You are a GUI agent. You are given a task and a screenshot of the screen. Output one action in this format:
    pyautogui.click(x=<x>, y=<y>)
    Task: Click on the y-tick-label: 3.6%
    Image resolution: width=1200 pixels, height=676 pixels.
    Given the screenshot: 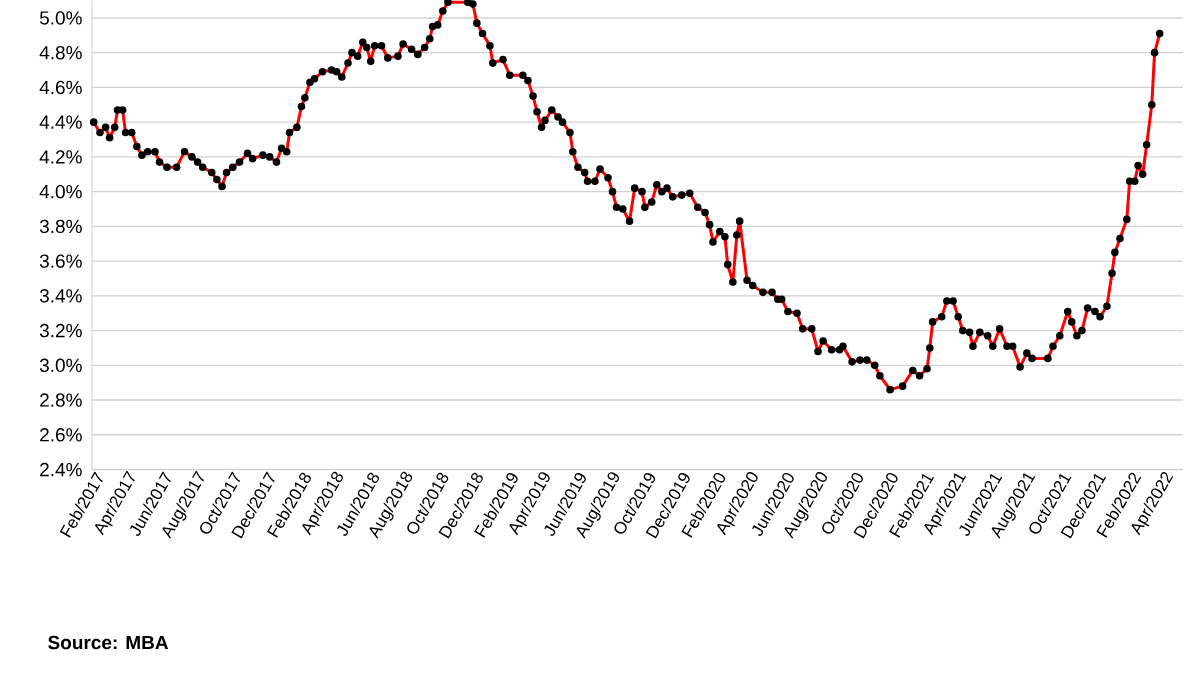 What is the action you would take?
    pyautogui.click(x=60, y=261)
    